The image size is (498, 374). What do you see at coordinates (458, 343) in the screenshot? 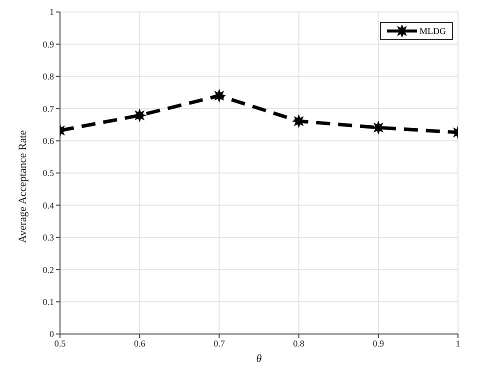
I see `x-tick-label: 1` at bounding box center [458, 343].